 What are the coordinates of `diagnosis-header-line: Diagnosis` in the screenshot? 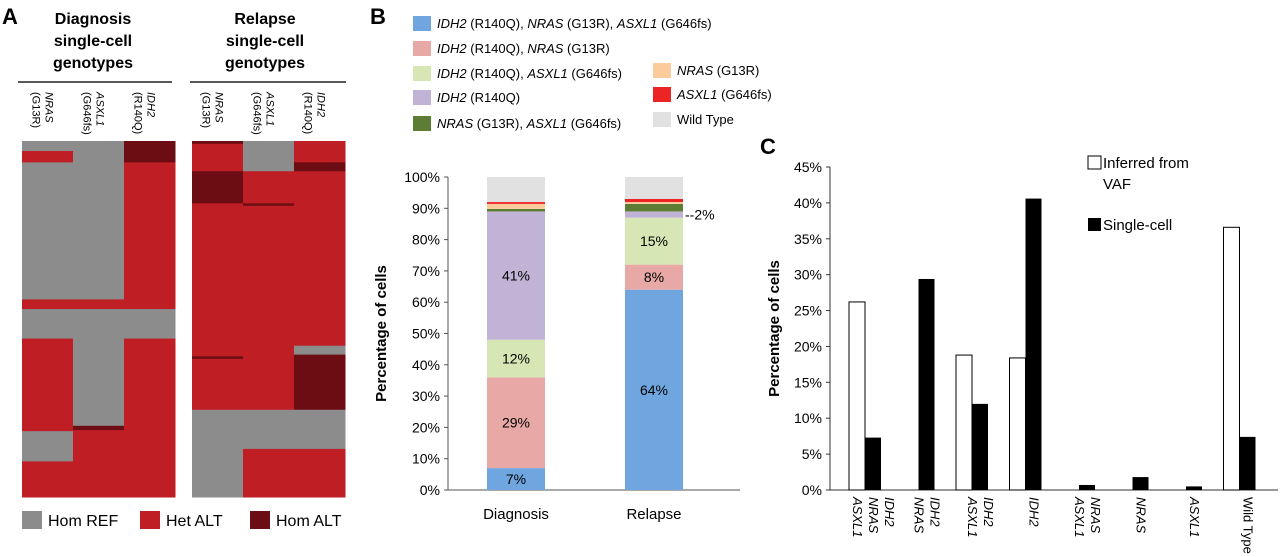 It's located at (93, 19).